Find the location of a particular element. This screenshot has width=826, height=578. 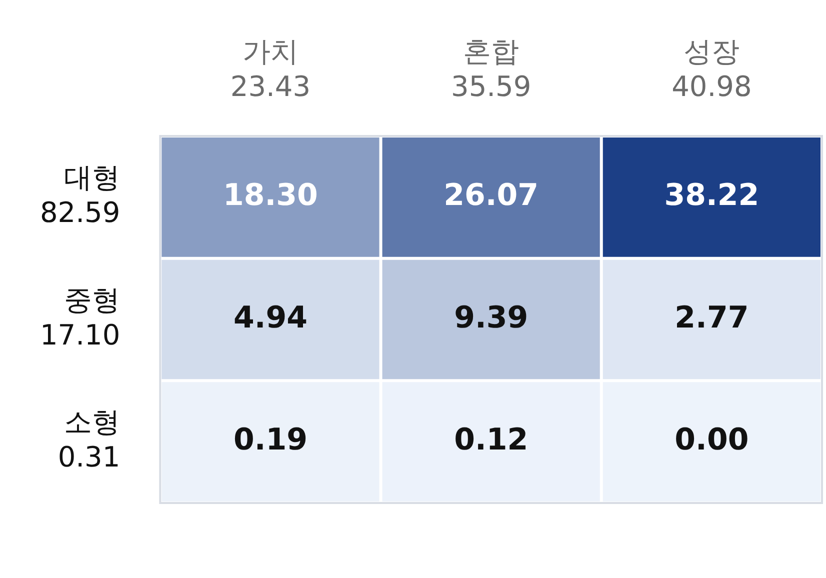

data-label: 26.07 is located at coordinates (491, 195).